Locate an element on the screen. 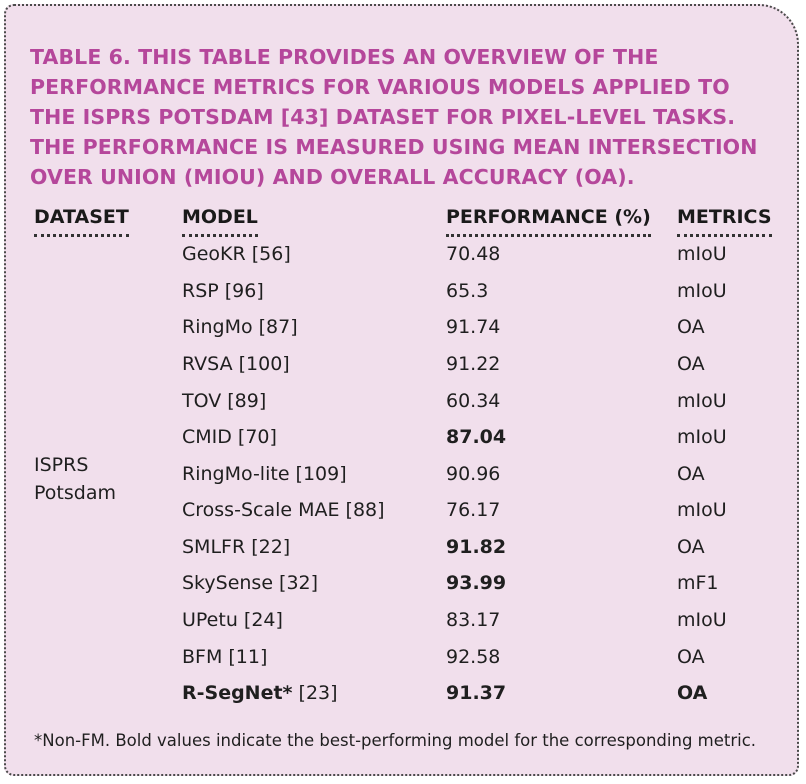 The image size is (806, 784). model-cell: RingMo [87] is located at coordinates (240, 327).